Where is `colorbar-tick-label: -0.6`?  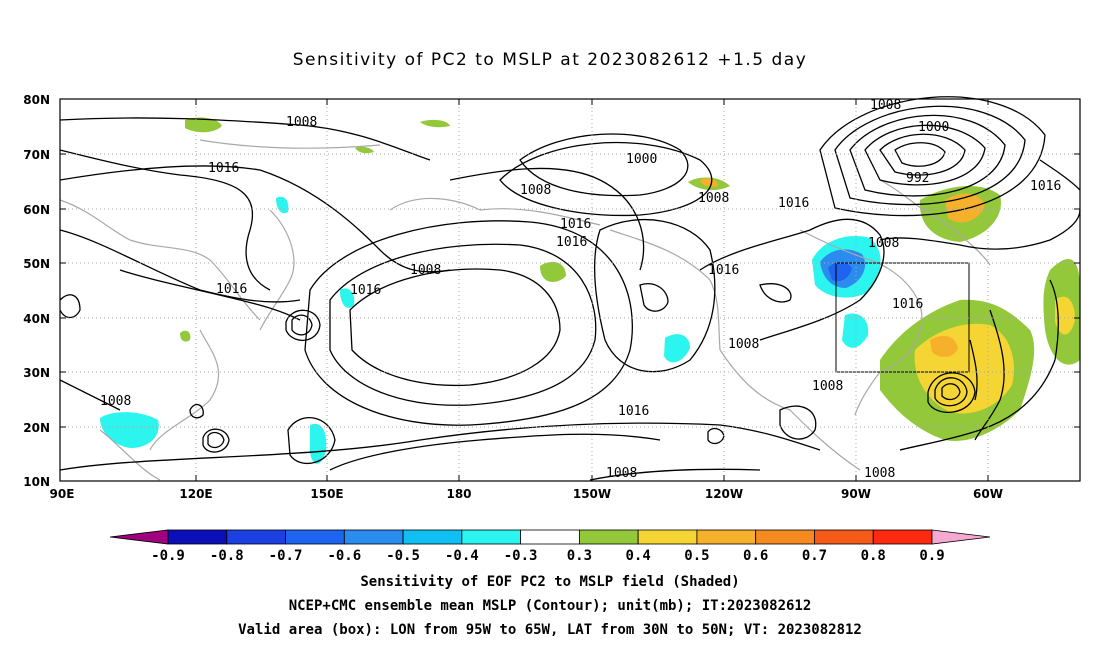
colorbar-tick-label: -0.6 is located at coordinates (344, 556).